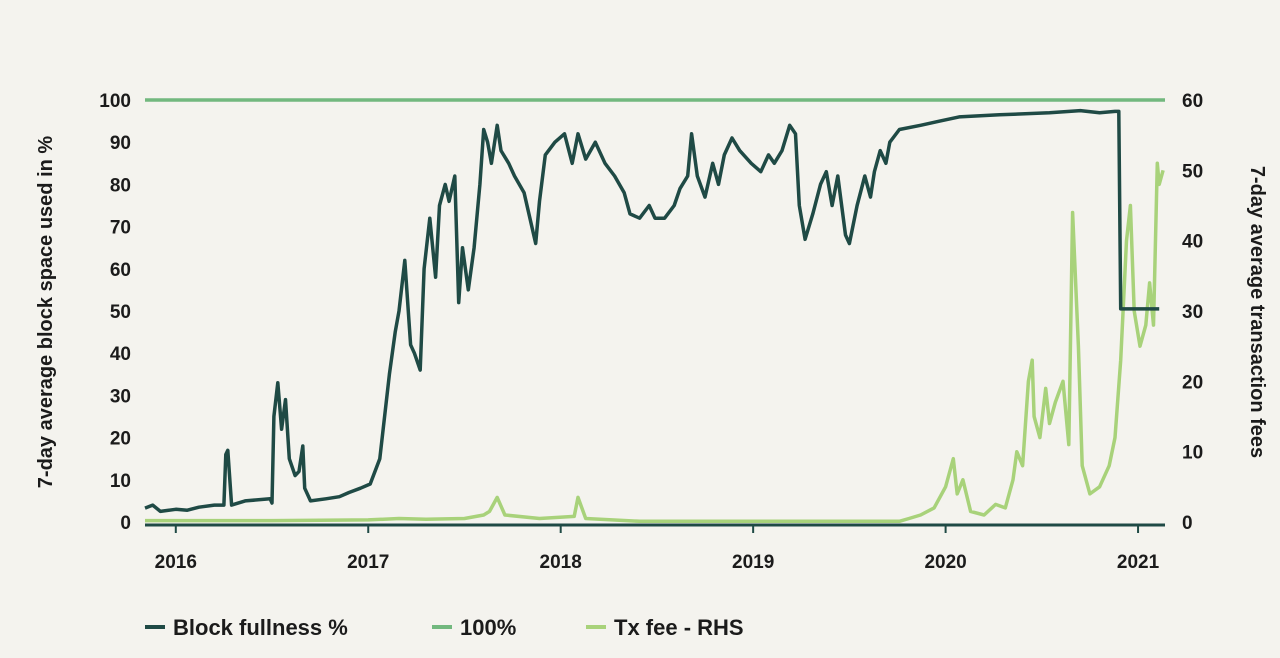  Describe the element at coordinates (1192, 101) in the screenshot. I see `y-right-tick-label: 60` at that location.